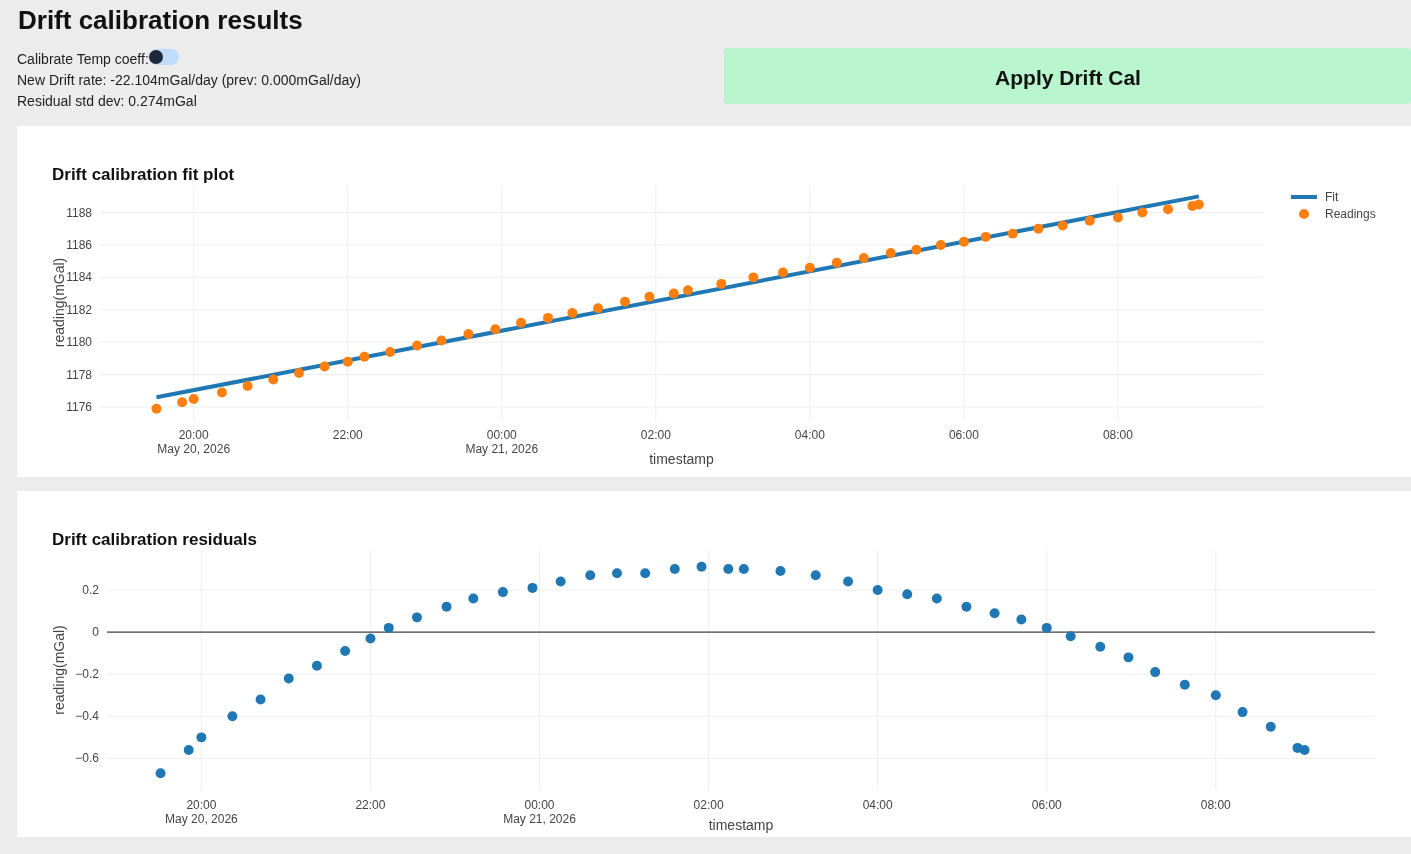 The image size is (1411, 854). What do you see at coordinates (1350, 214) in the screenshot?
I see `legend-label: Readings` at bounding box center [1350, 214].